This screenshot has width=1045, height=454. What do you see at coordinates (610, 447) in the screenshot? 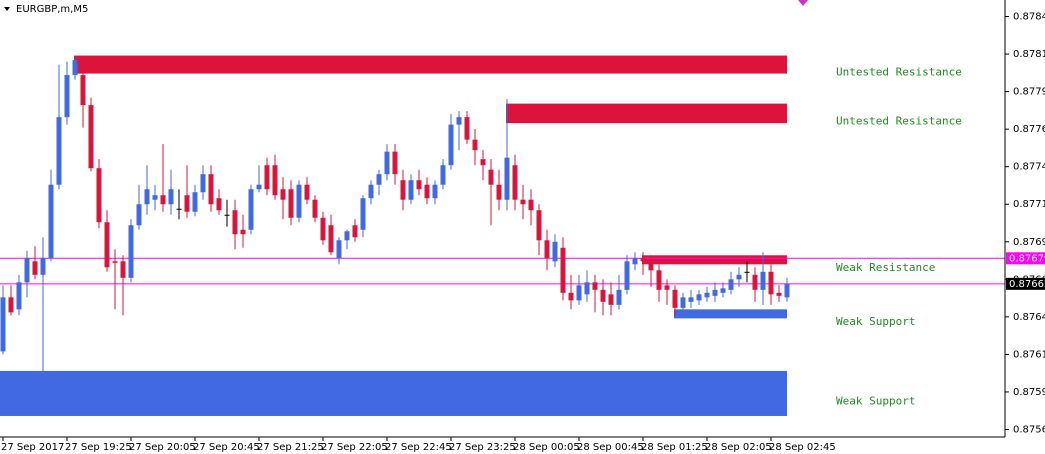
I see `x-tick-label: 28 Sep 00:45` at bounding box center [610, 447].